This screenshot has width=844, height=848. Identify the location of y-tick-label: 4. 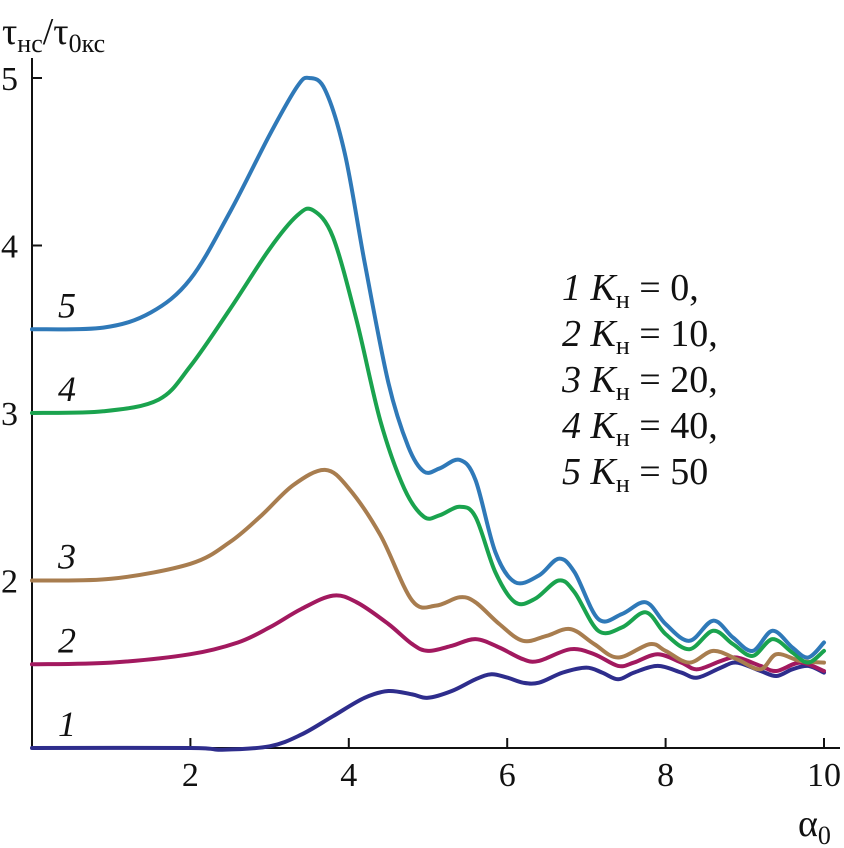
(9, 247).